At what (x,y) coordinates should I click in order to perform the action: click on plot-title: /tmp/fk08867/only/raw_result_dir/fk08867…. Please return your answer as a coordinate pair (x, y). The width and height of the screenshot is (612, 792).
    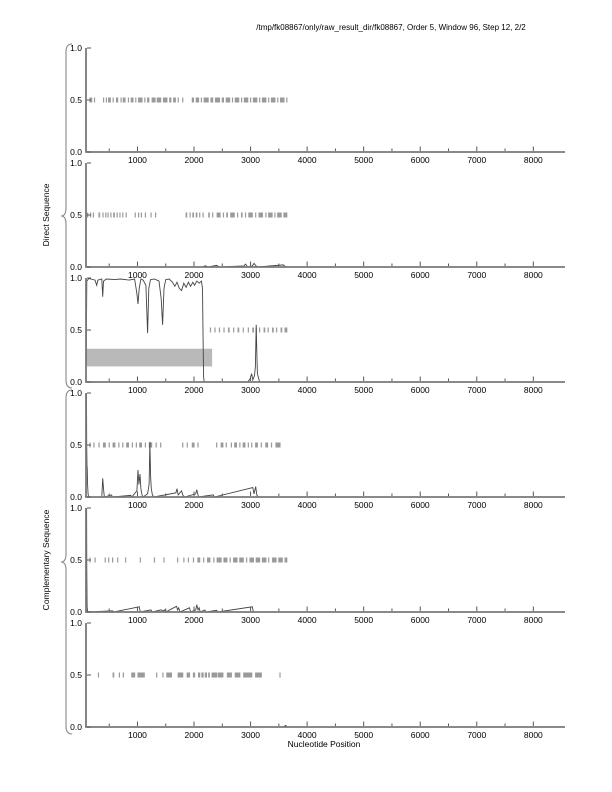
    Looking at the image, I should click on (391, 27).